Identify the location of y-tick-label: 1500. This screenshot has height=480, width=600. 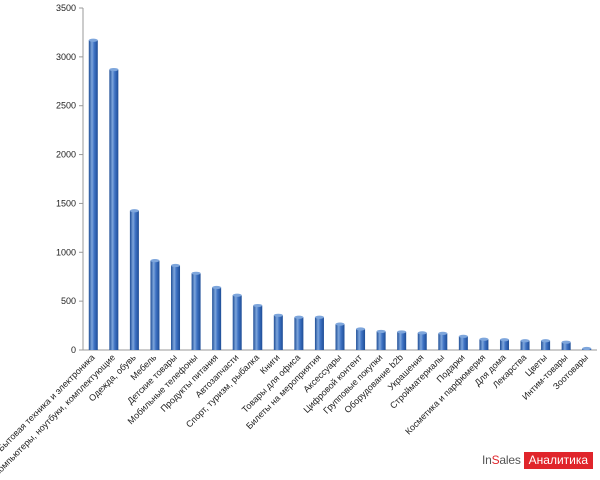
(66, 203).